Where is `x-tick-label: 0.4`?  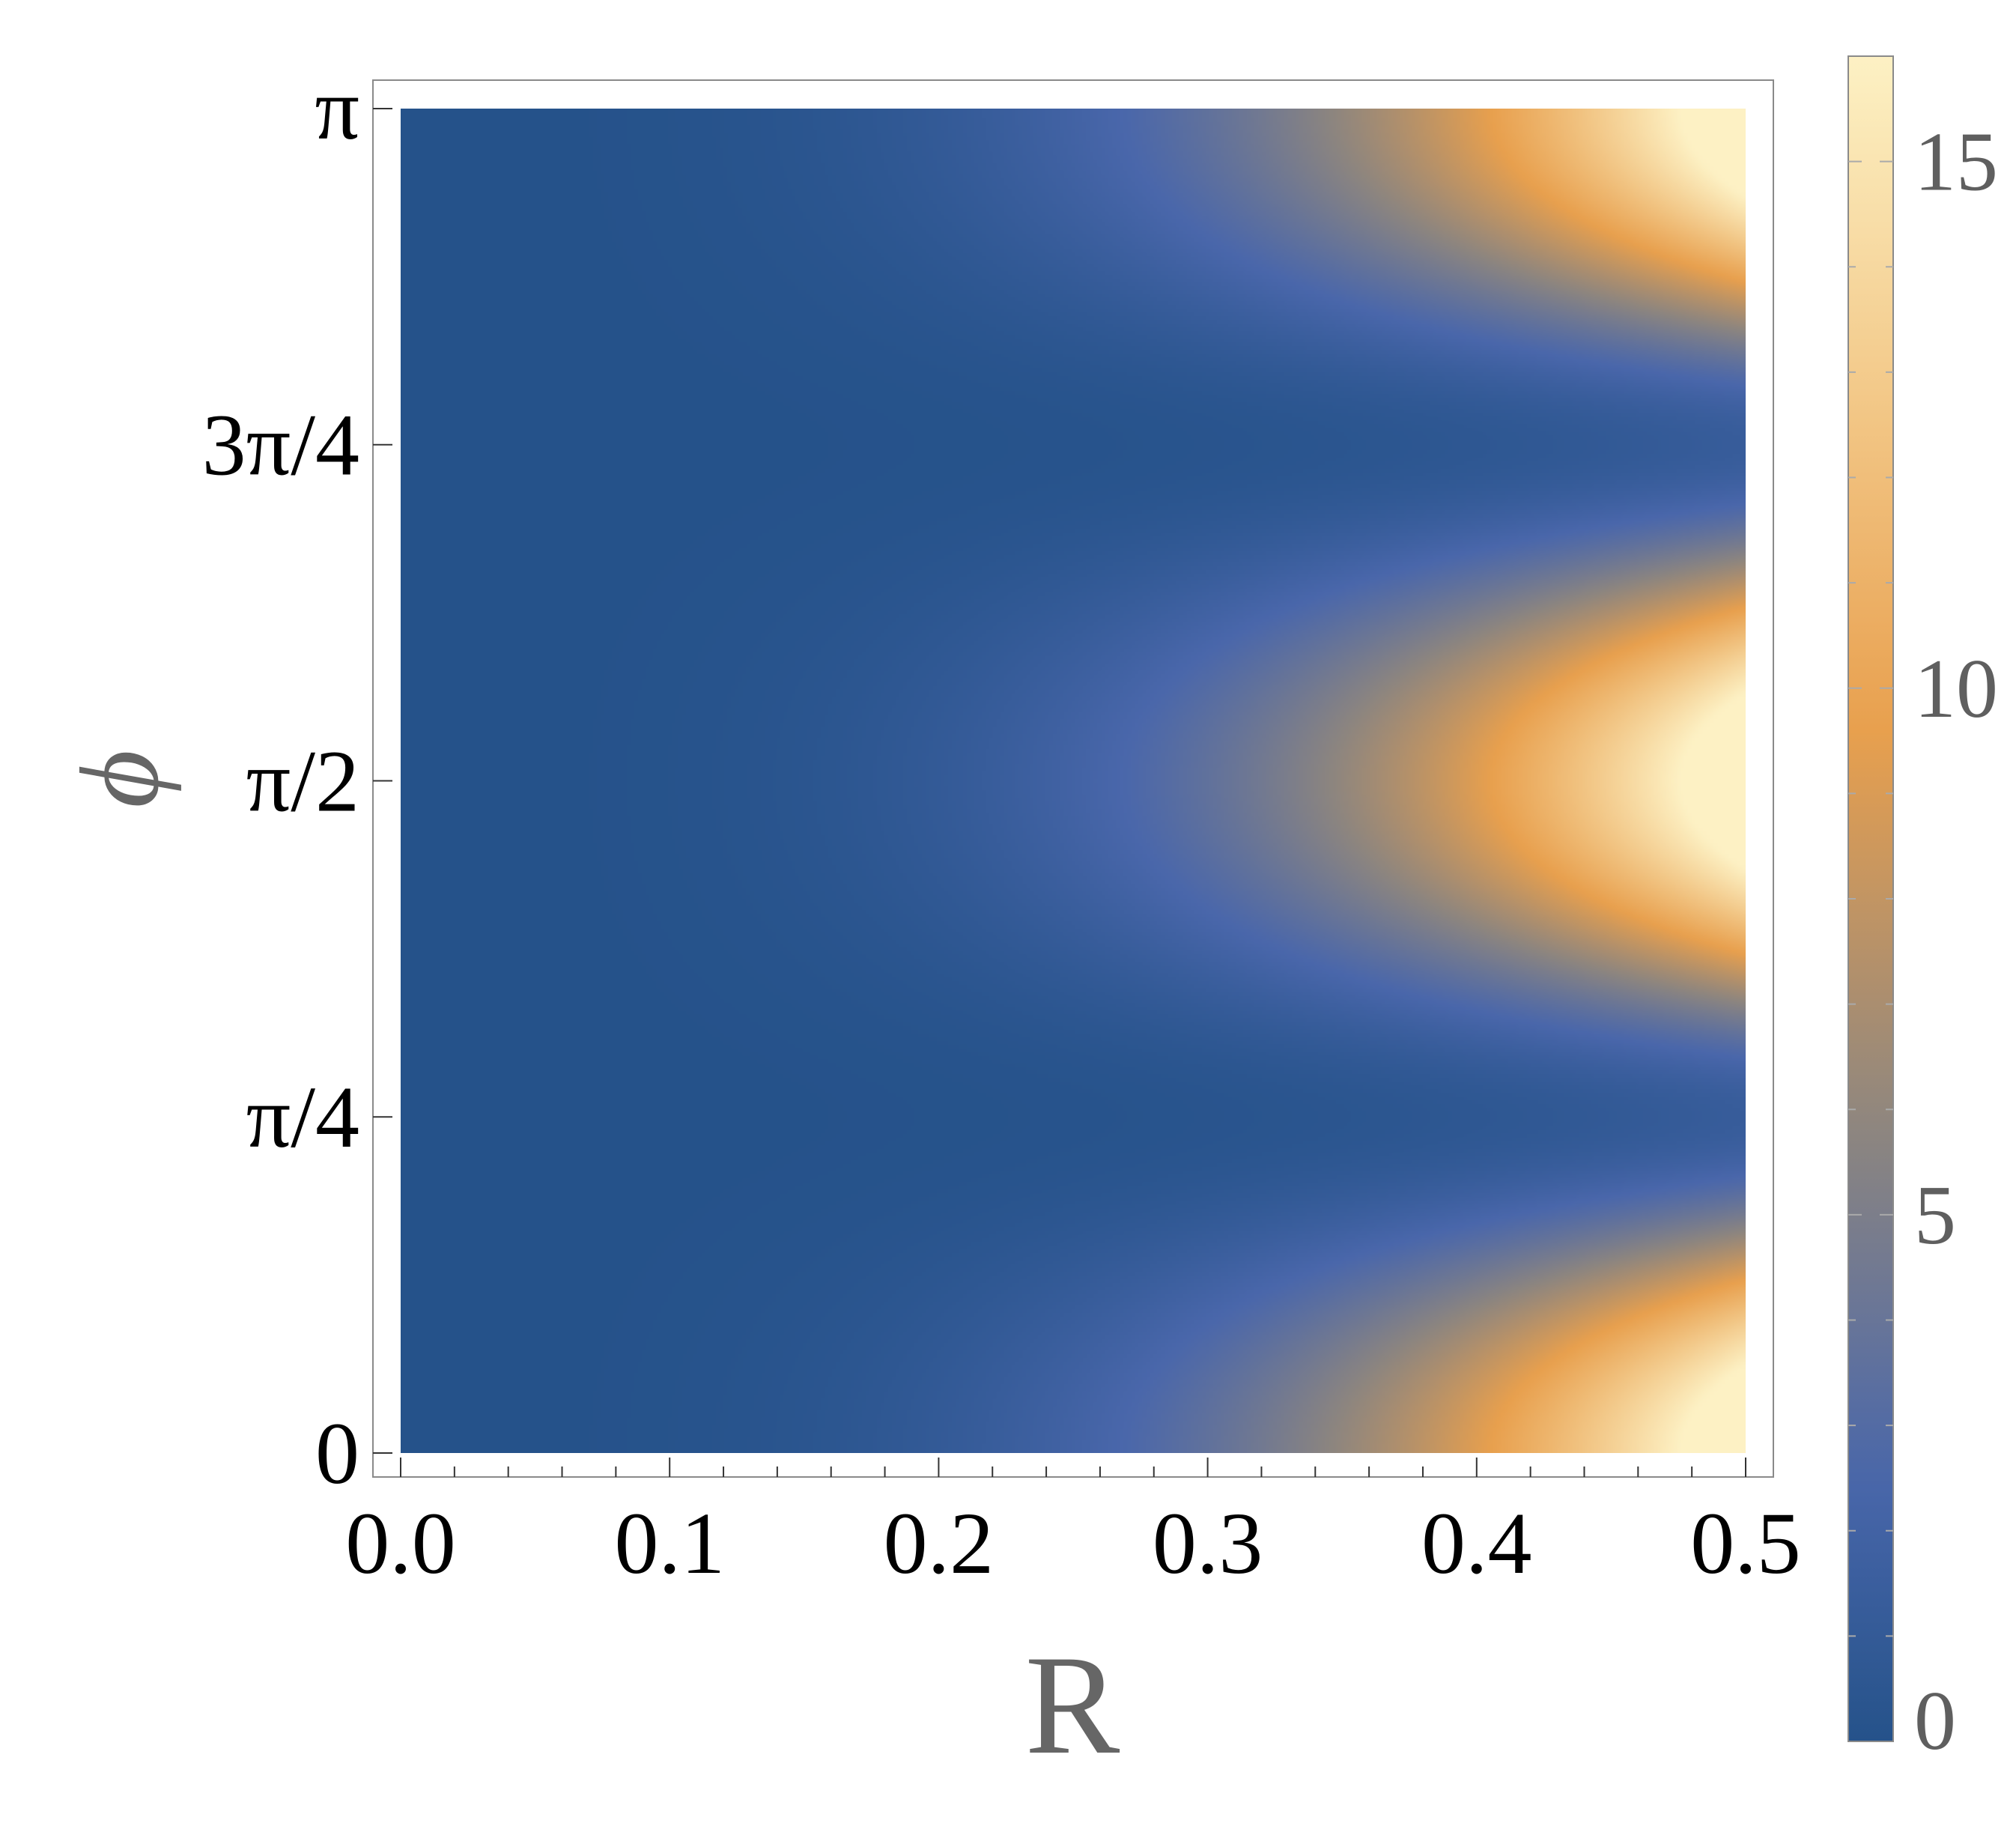
x-tick-label: 0.4 is located at coordinates (1476, 1543).